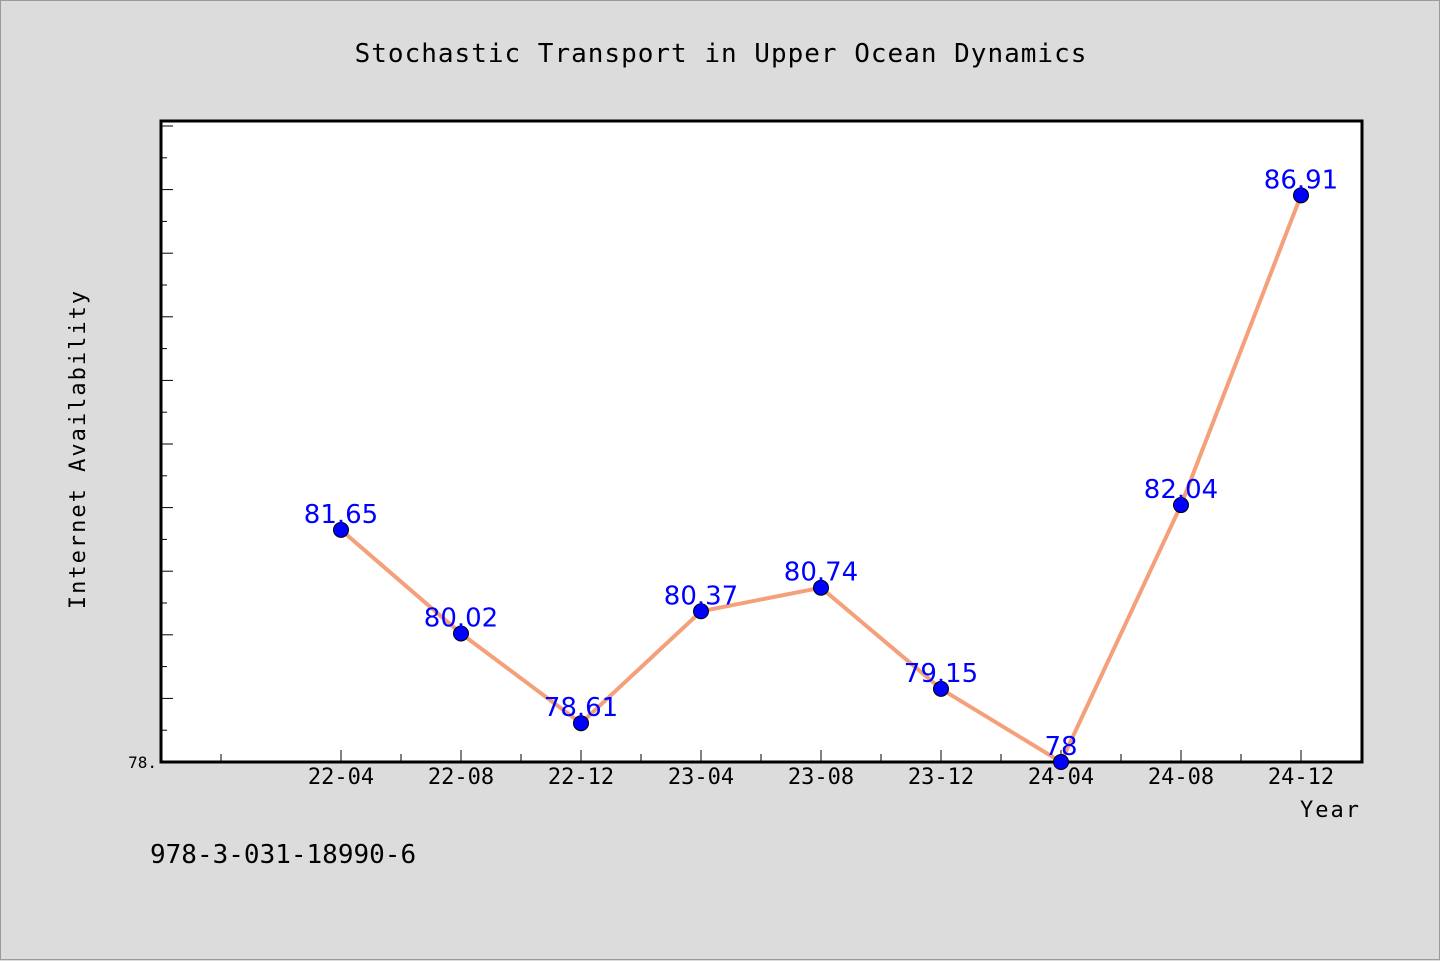  I want to click on data-label: 80.37, so click(701, 596).